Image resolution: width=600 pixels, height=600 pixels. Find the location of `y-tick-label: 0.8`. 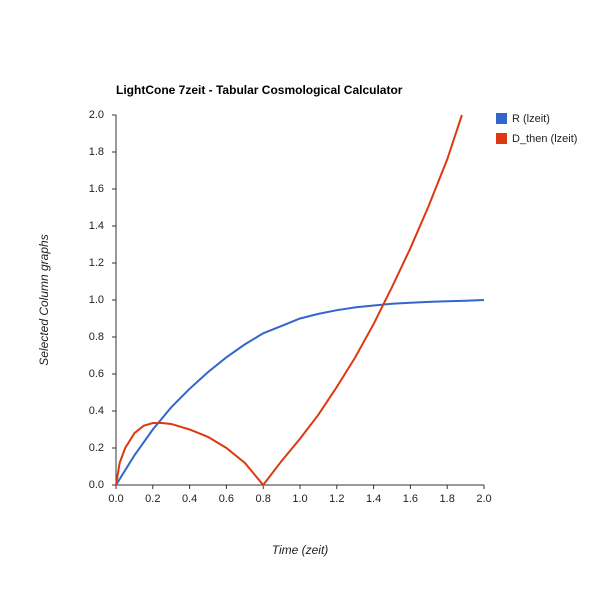

y-tick-label: 0.8 is located at coordinates (96, 337).